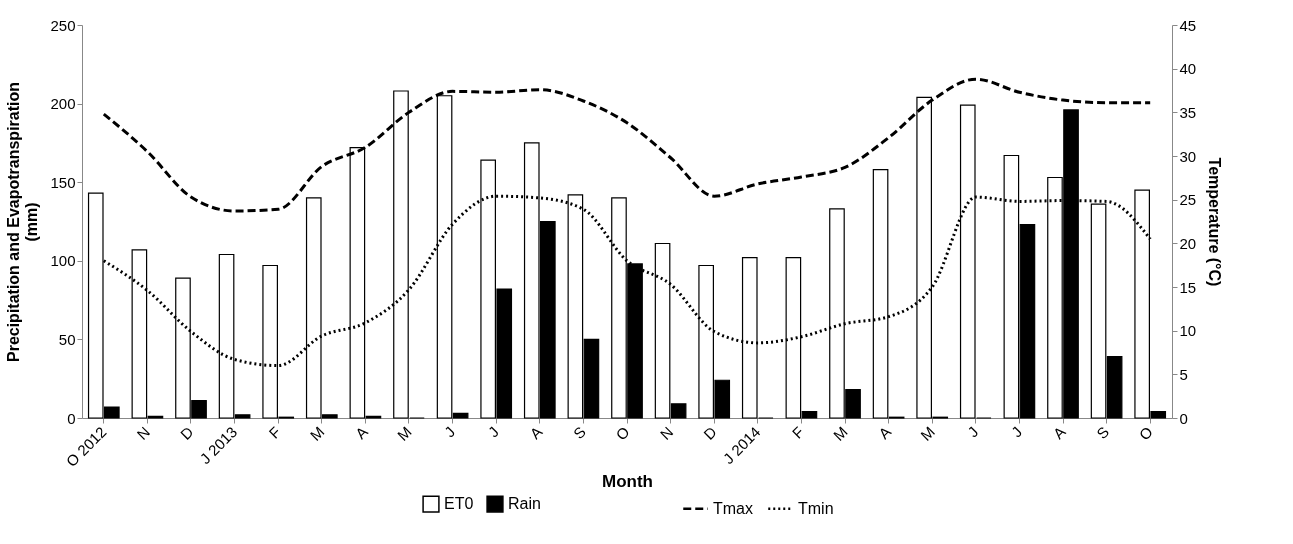 Image resolution: width=1293 pixels, height=544 pixels. What do you see at coordinates (63, 104) in the screenshot?
I see `y-tick-label: 200` at bounding box center [63, 104].